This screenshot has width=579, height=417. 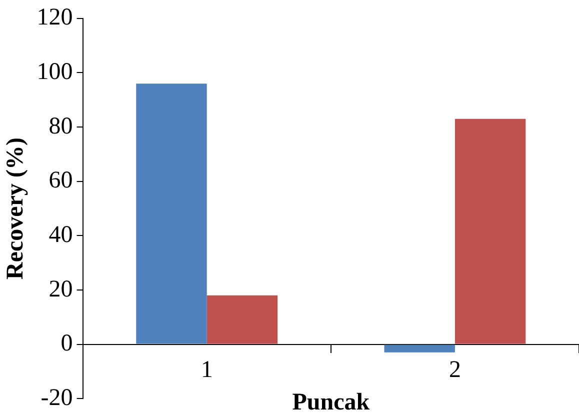 What do you see at coordinates (56, 397) in the screenshot?
I see `y-tick-label: -20` at bounding box center [56, 397].